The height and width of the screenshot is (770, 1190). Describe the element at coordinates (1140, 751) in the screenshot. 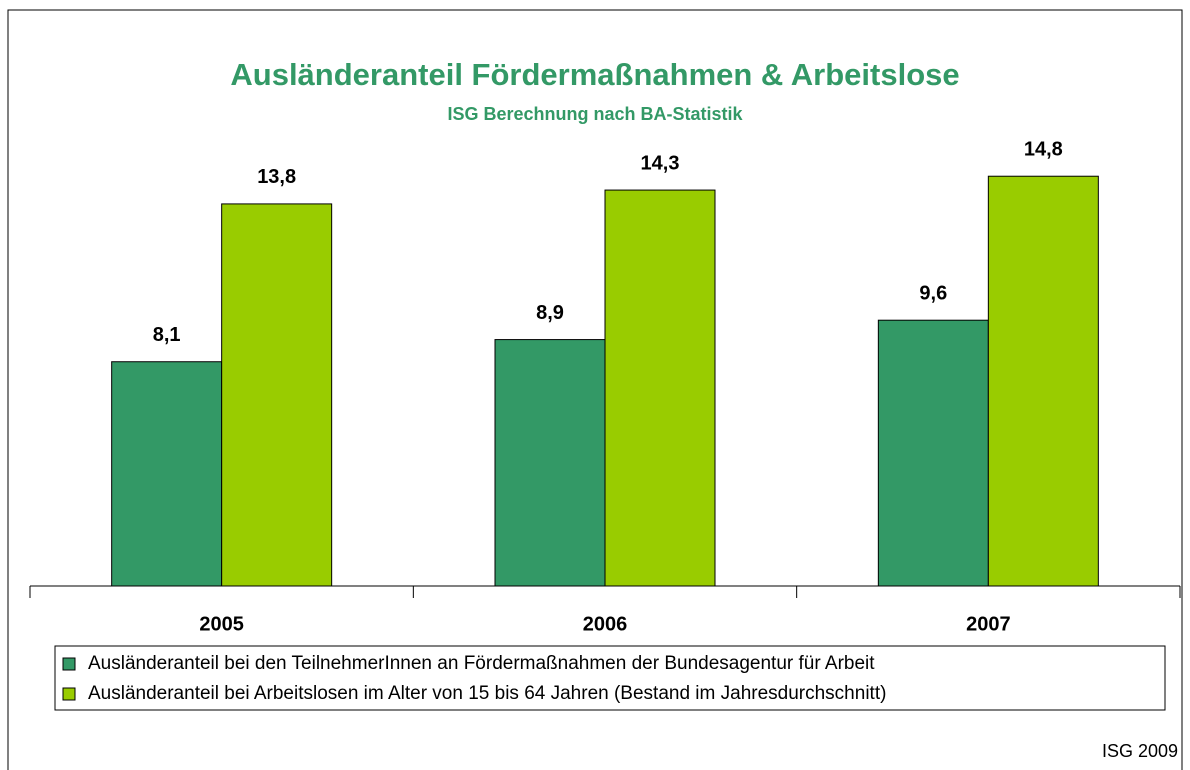

I see `source-note: ISG 2009` at that location.